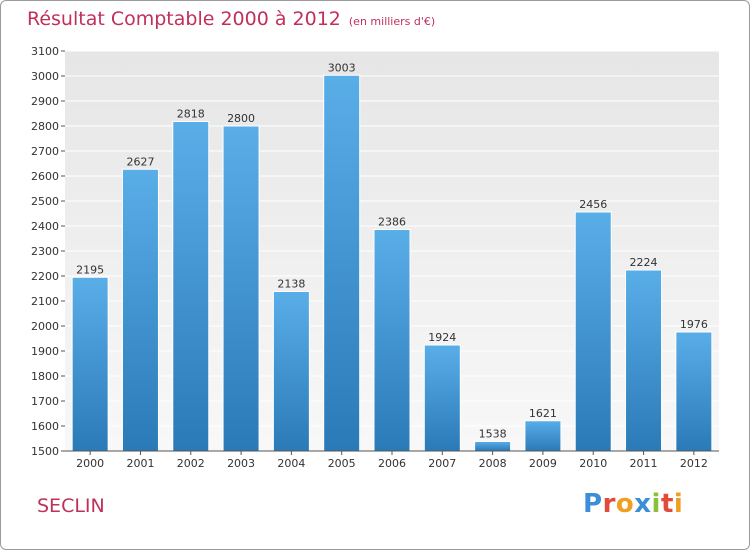  I want to click on y-tick-label: 1500, so click(45, 451).